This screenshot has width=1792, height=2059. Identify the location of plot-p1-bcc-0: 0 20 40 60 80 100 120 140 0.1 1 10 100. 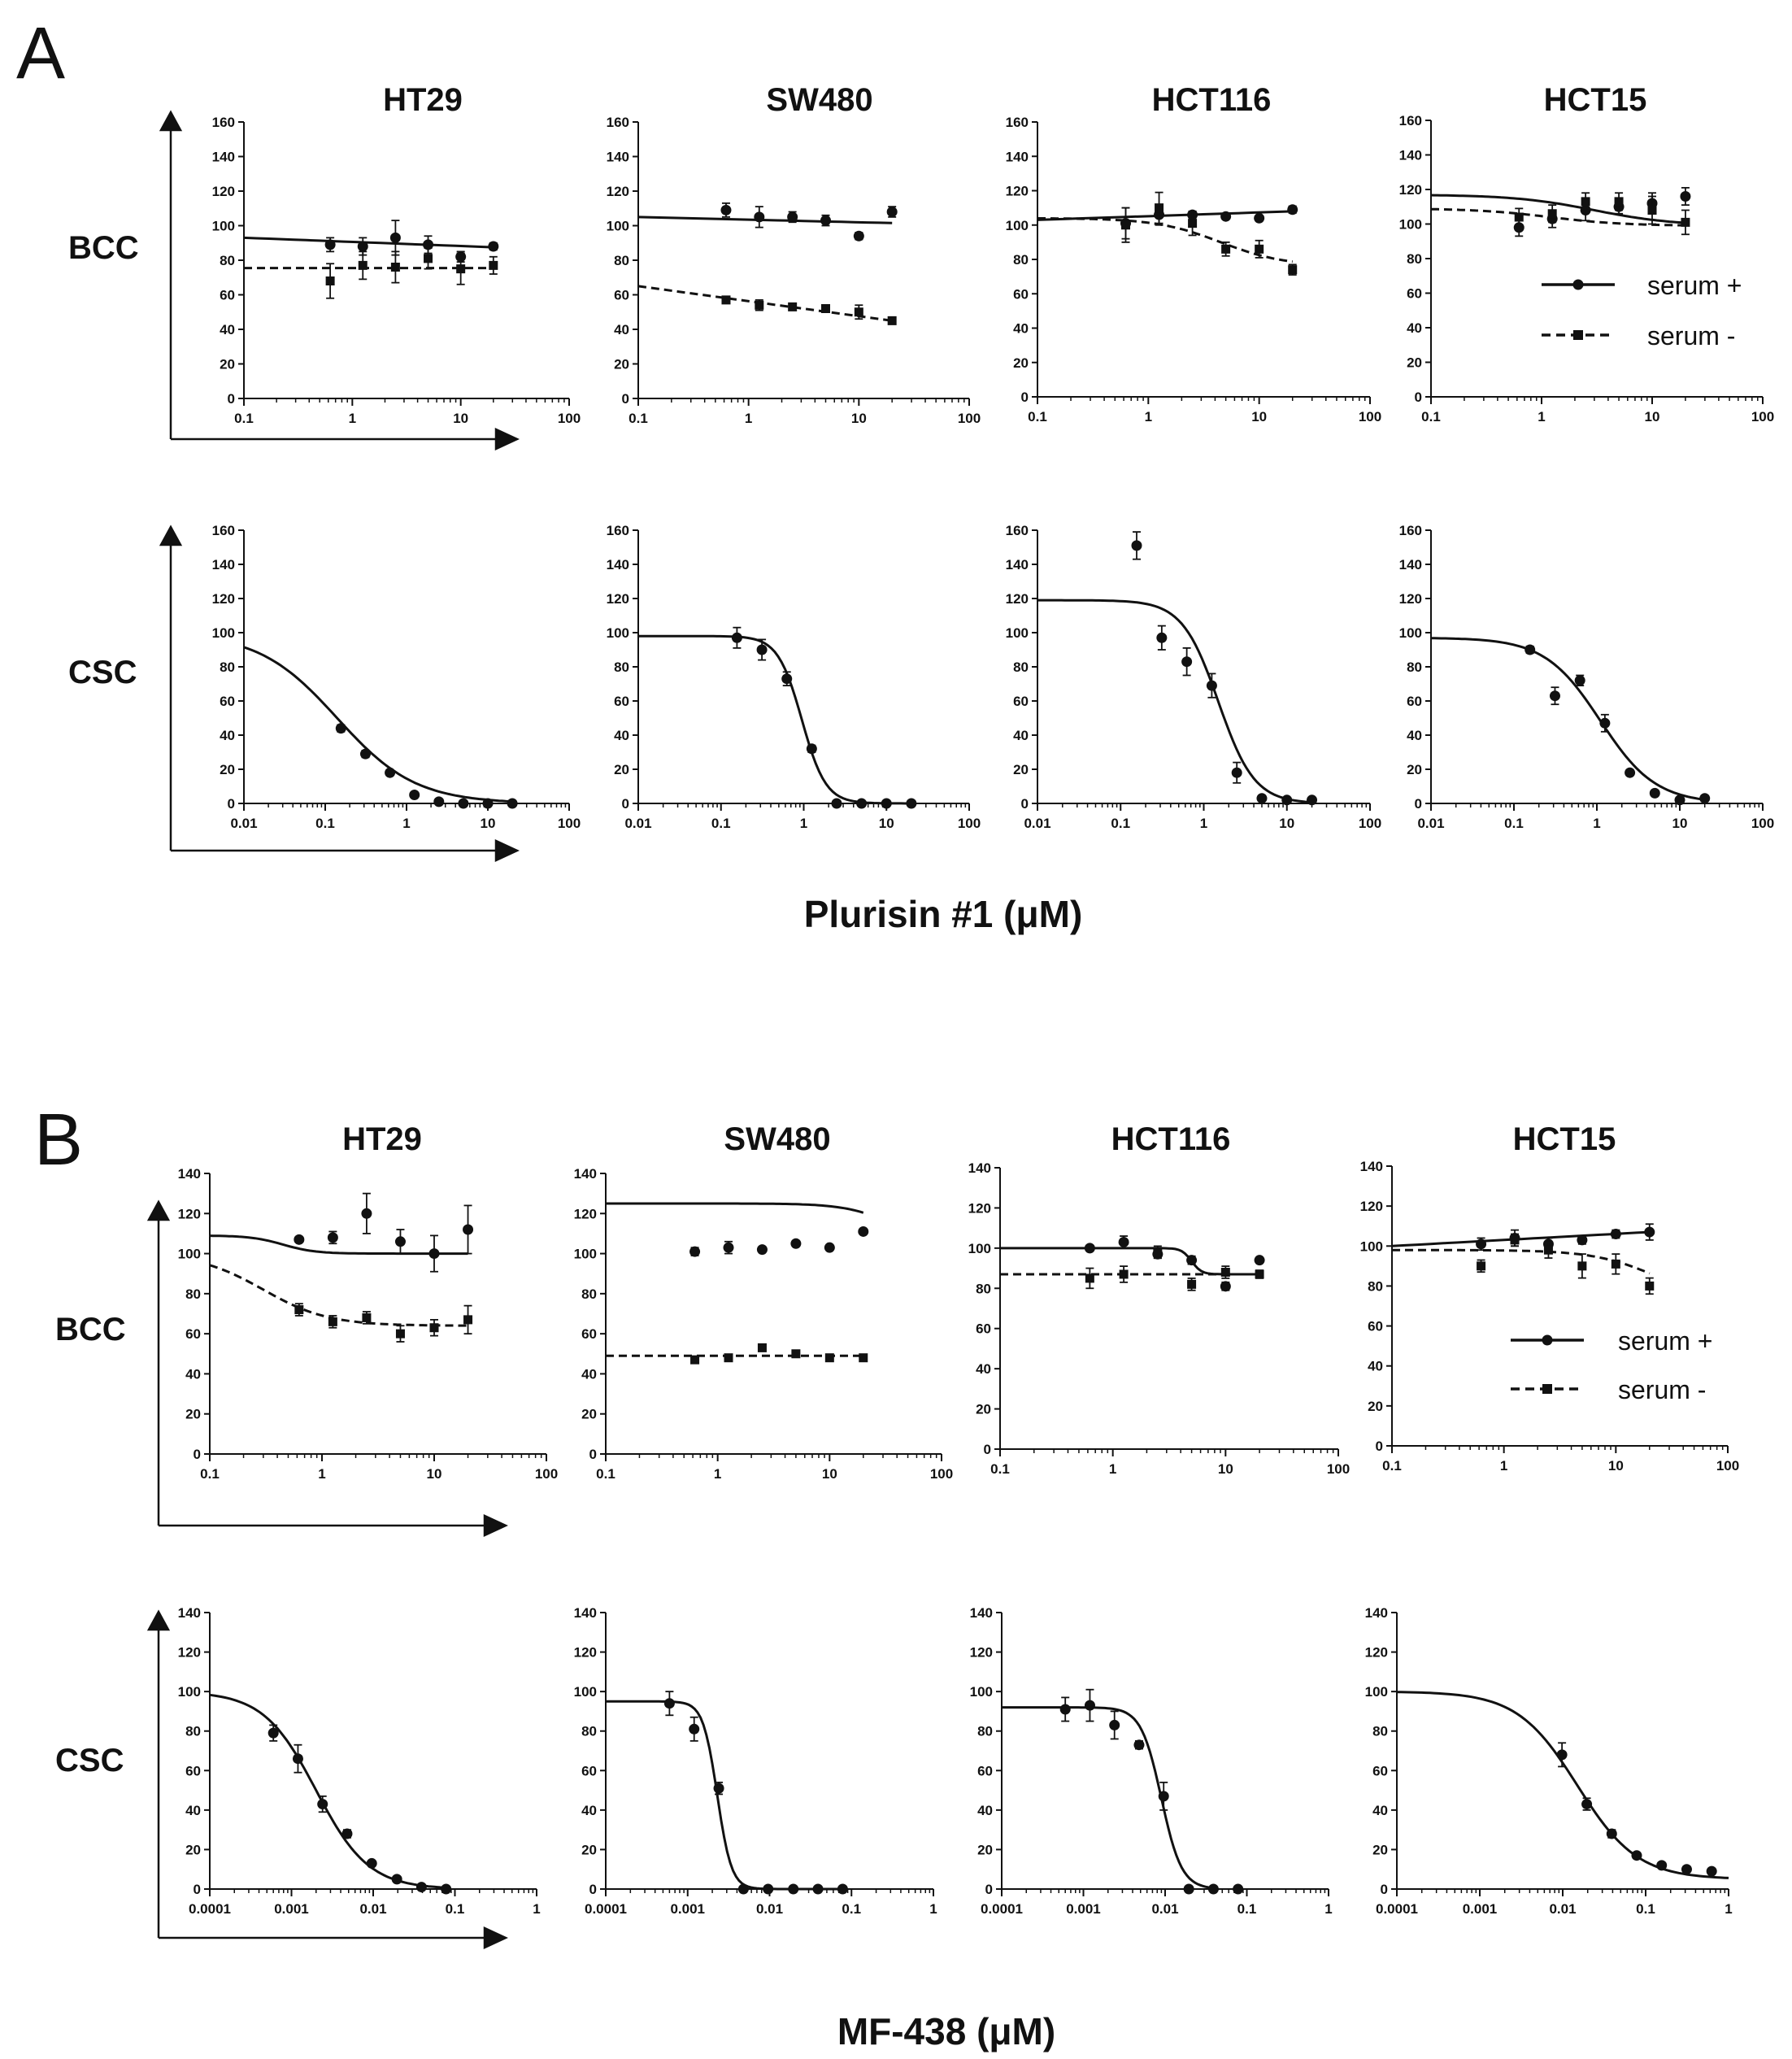
(368, 1324).